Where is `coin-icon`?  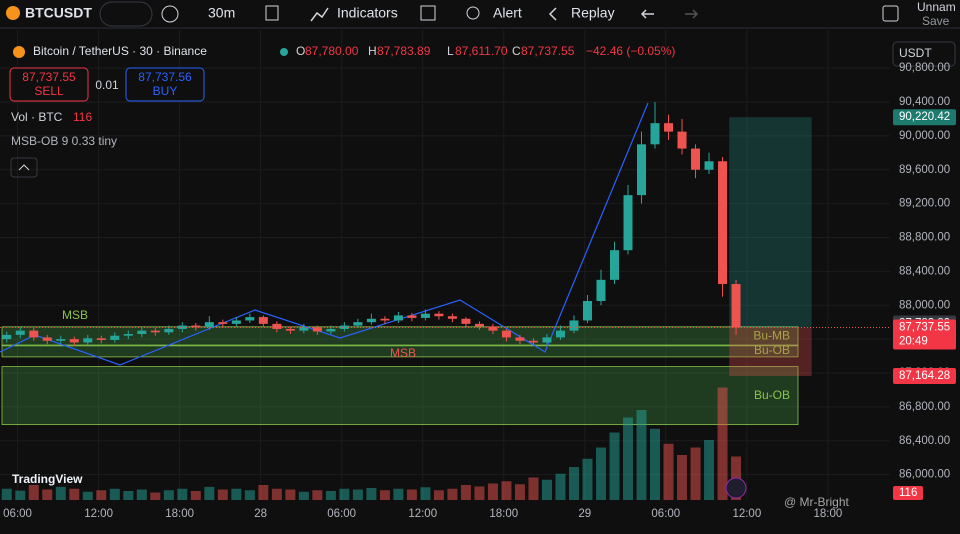
coin-icon is located at coordinates (19, 52).